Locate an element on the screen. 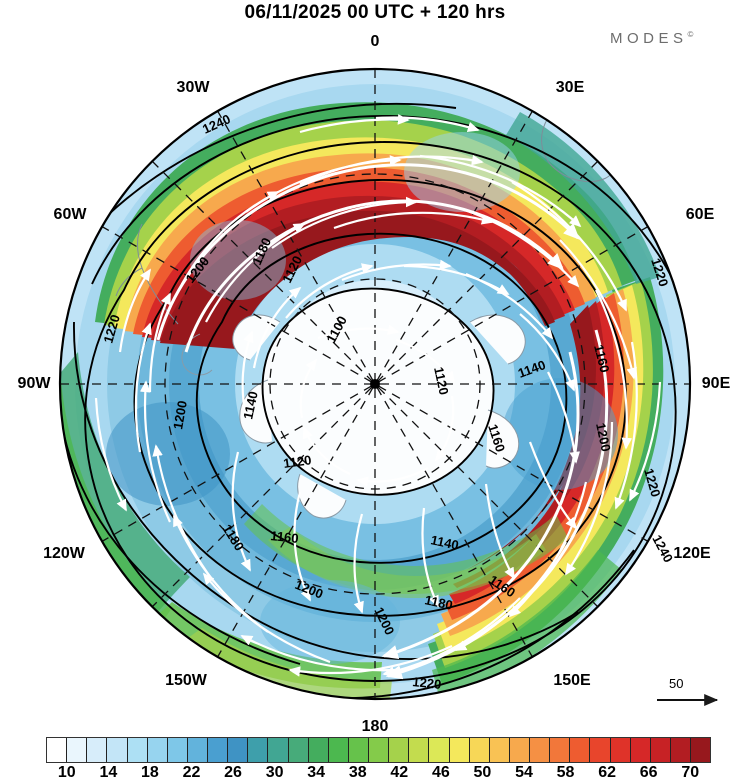  lon-label-150e: 150E is located at coordinates (572, 680).